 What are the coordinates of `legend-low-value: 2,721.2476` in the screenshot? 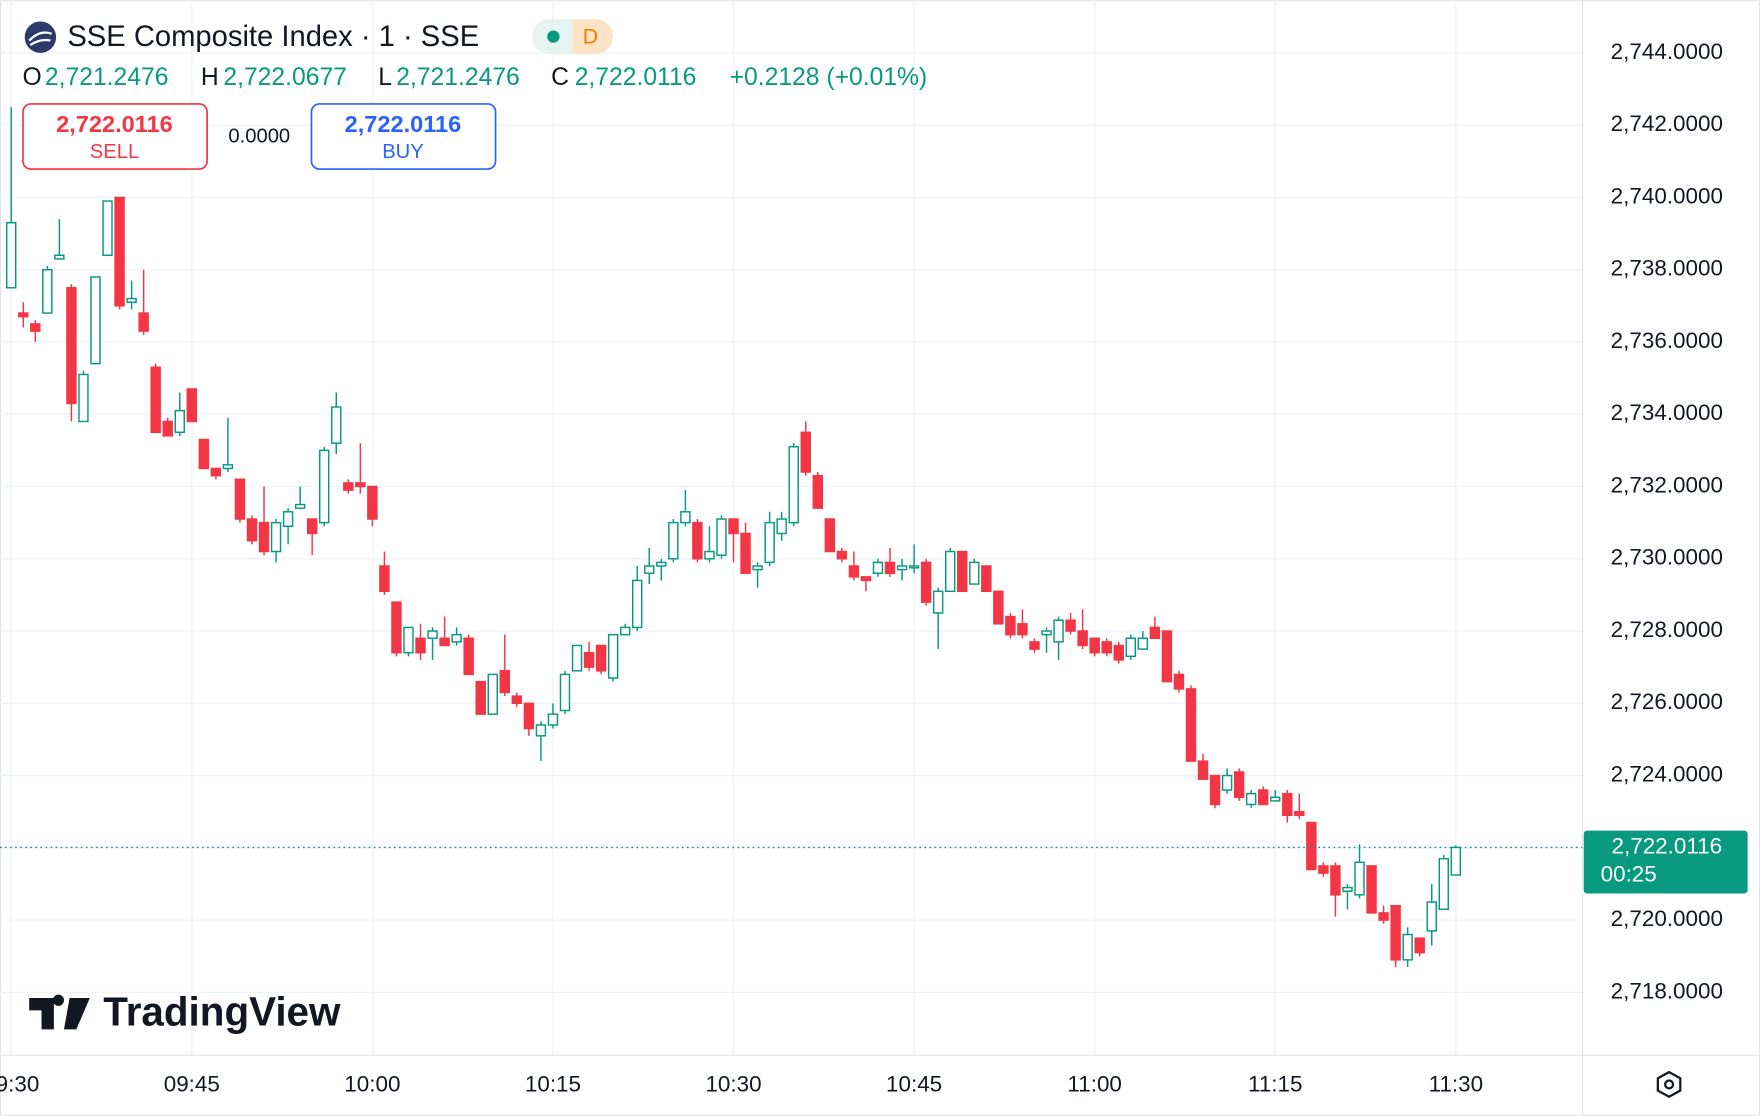 It's located at (458, 77).